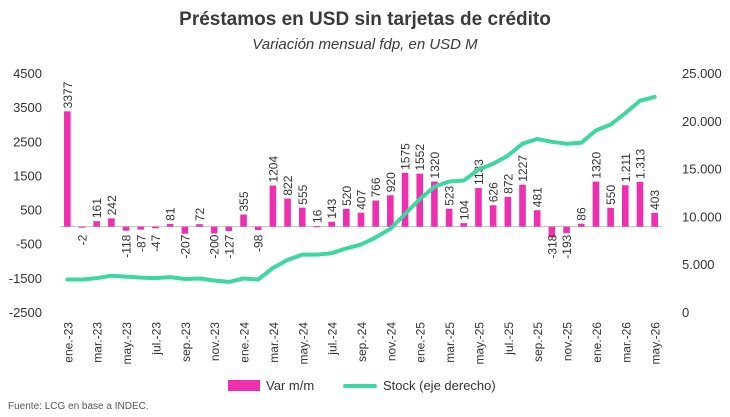  What do you see at coordinates (347, 196) in the screenshot?
I see `bar-data-label: 520` at bounding box center [347, 196].